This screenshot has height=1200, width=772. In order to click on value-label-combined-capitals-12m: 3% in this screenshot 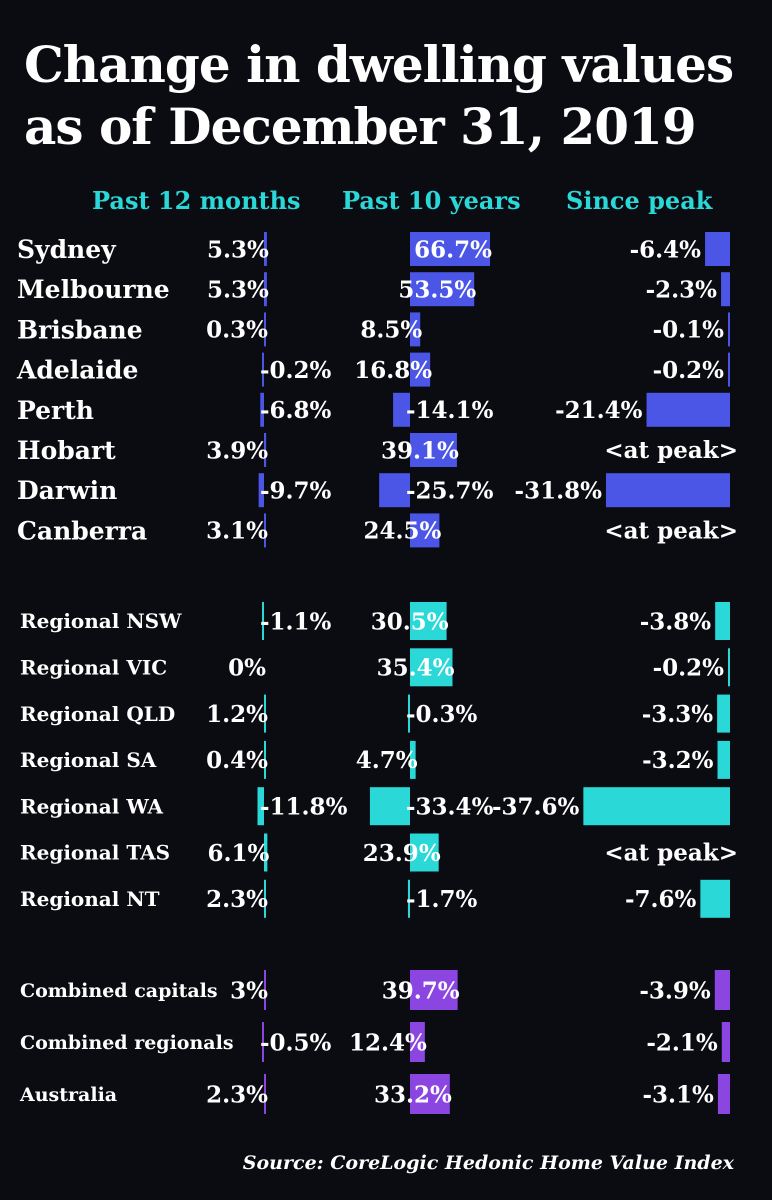, I will do `click(249, 990)`.